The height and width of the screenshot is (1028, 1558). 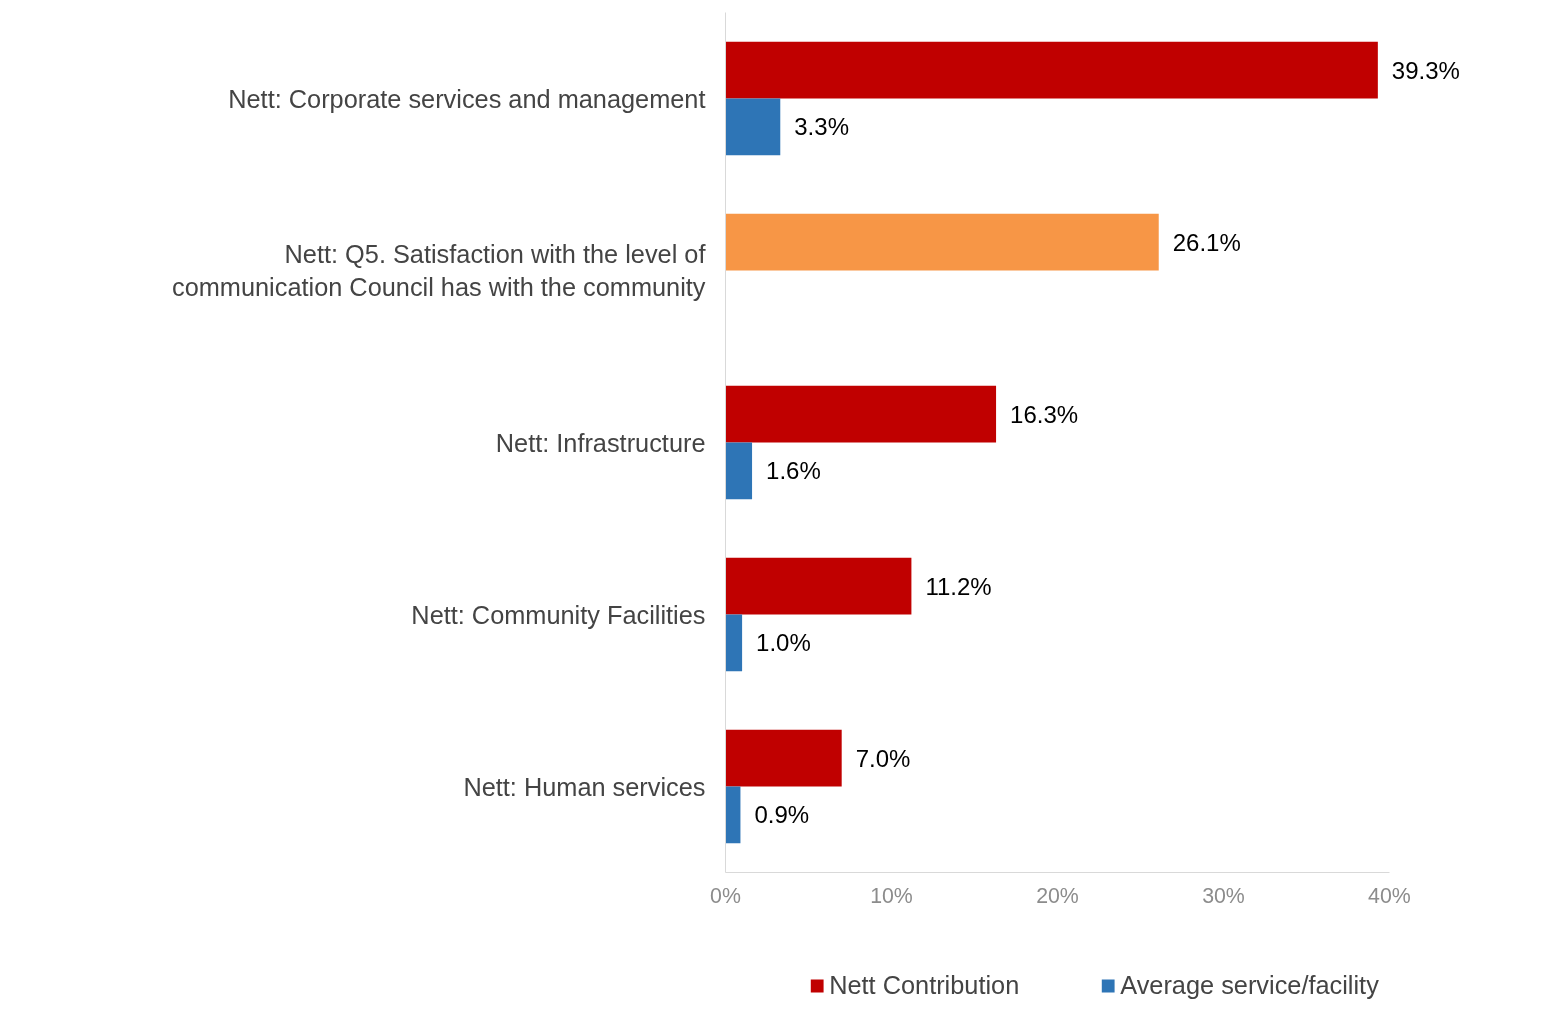 What do you see at coordinates (1223, 895) in the screenshot?
I see `x-tick-label: 30%` at bounding box center [1223, 895].